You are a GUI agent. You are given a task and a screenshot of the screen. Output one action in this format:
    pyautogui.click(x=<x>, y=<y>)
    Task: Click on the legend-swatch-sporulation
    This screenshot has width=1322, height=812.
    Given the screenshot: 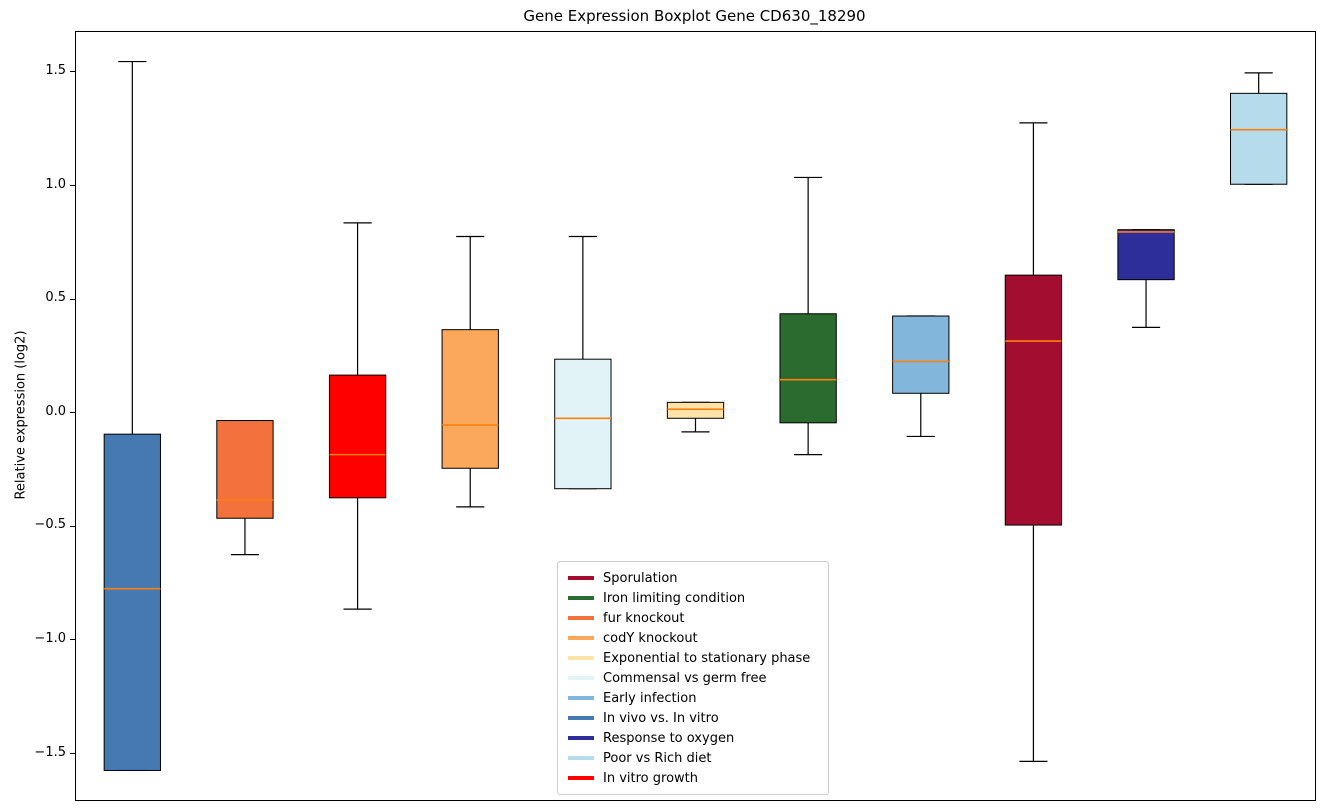 What is the action you would take?
    pyautogui.click(x=581, y=578)
    